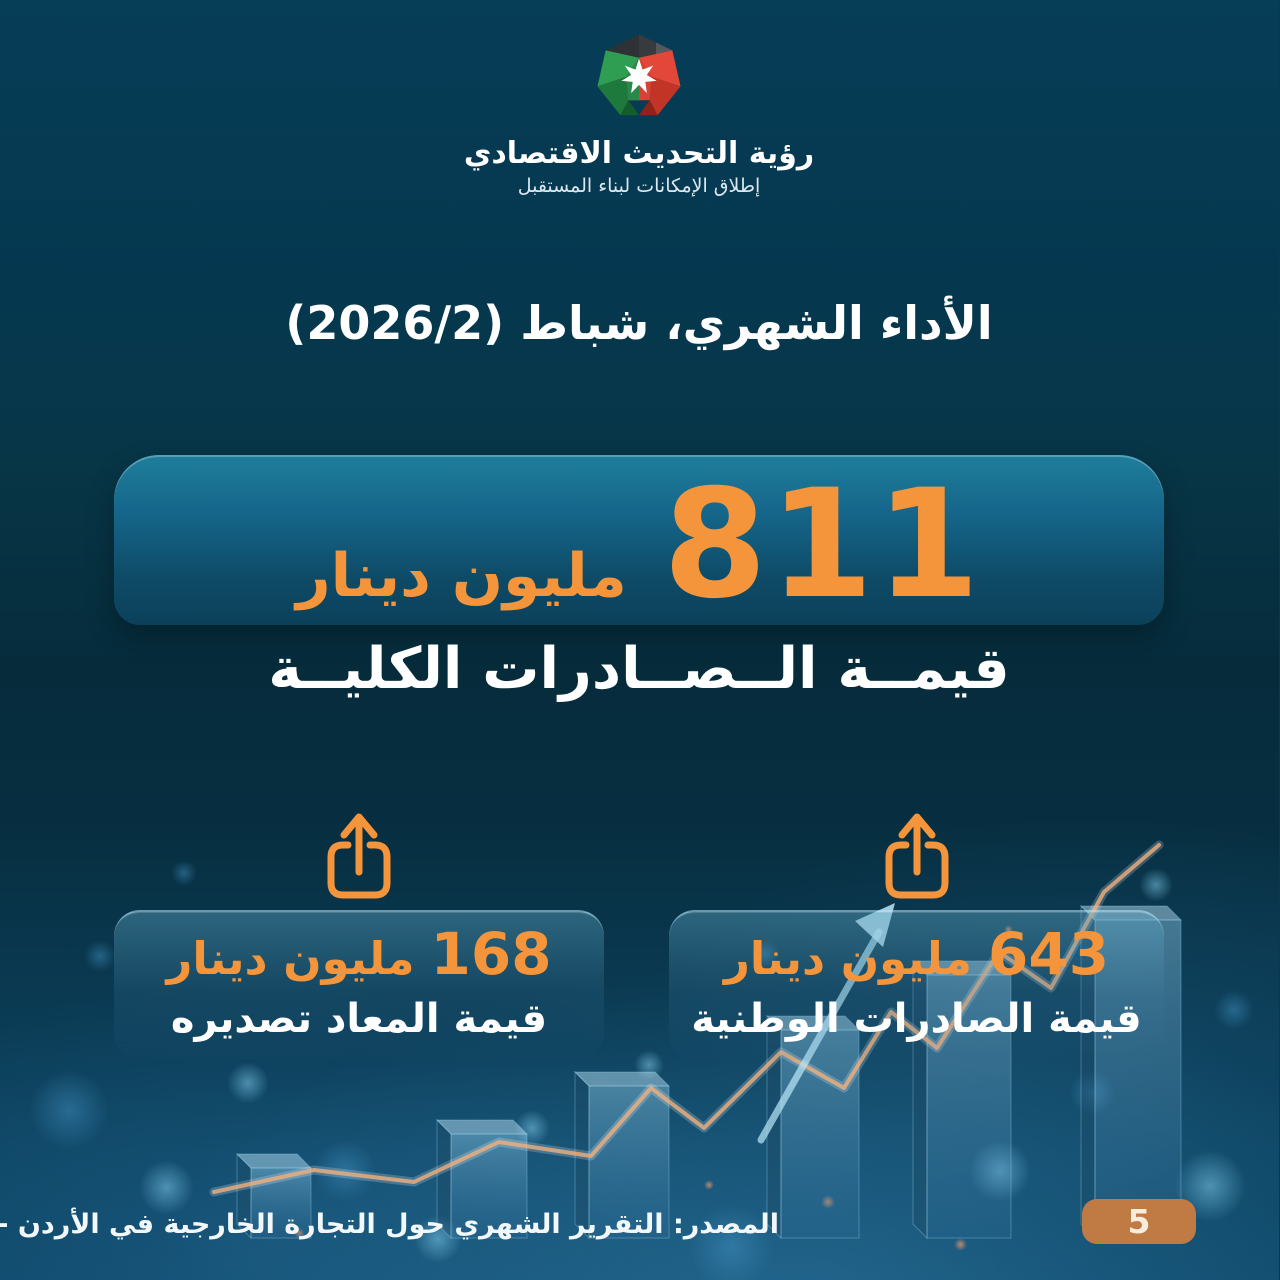 The width and height of the screenshot is (1280, 1280). Describe the element at coordinates (492, 954) in the screenshot. I see `re-exports-value: 168` at that location.